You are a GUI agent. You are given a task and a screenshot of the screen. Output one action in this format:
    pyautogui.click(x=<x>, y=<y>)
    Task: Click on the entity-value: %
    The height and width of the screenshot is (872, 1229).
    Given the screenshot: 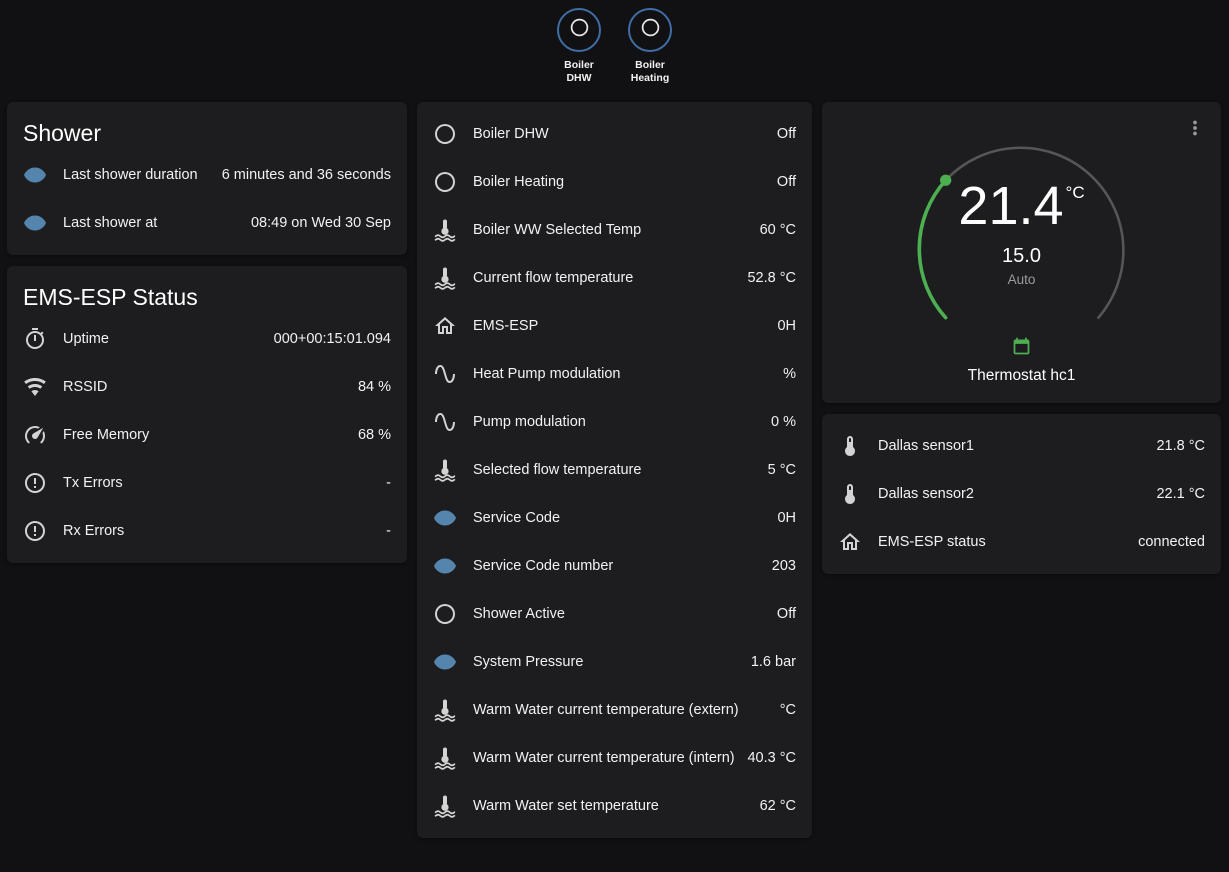 What is the action you would take?
    pyautogui.click(x=789, y=374)
    